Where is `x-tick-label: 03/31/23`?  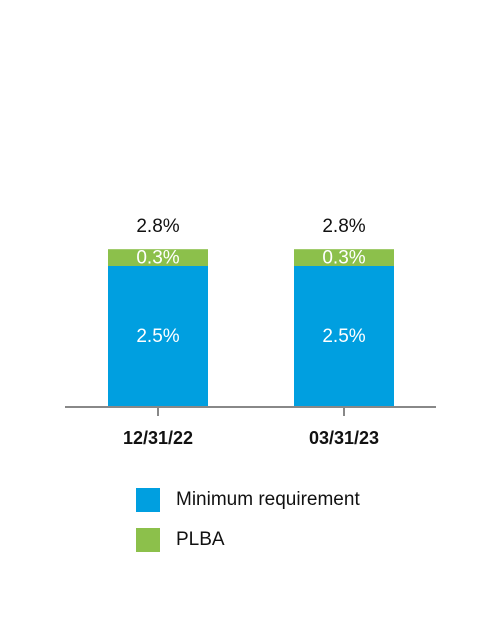
x-tick-label: 03/31/23 is located at coordinates (344, 438).